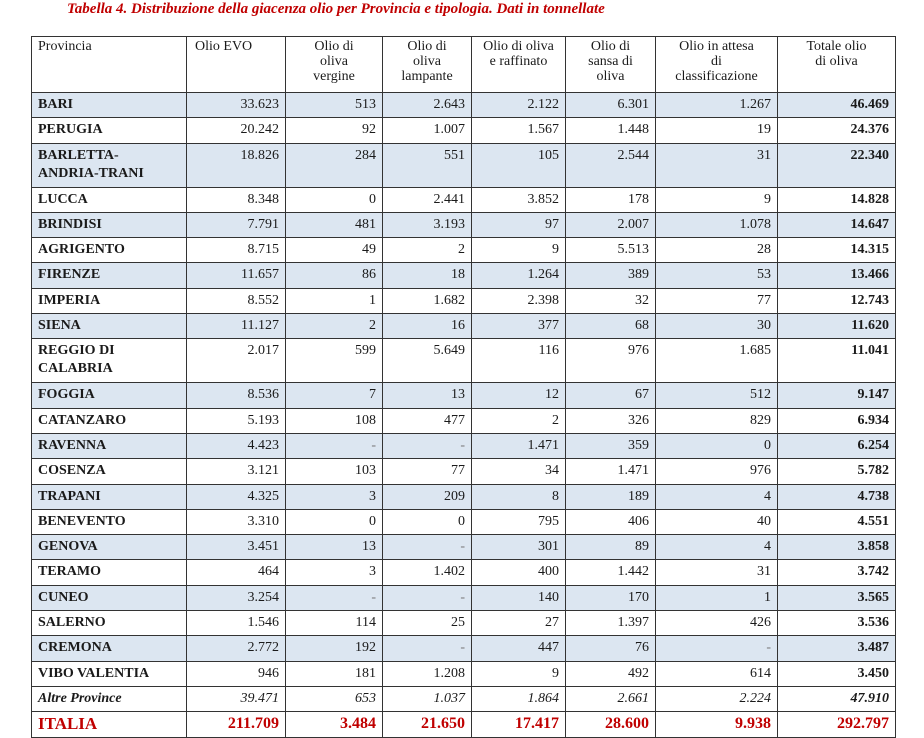  What do you see at coordinates (236, 250) in the screenshot?
I see `cell-olio-evo: 8.715` at bounding box center [236, 250].